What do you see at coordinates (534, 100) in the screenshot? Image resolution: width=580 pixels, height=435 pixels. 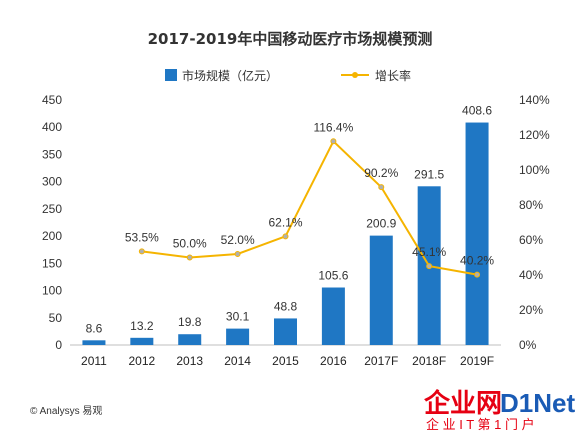 I see `y-right-tick-label: 140%` at bounding box center [534, 100].